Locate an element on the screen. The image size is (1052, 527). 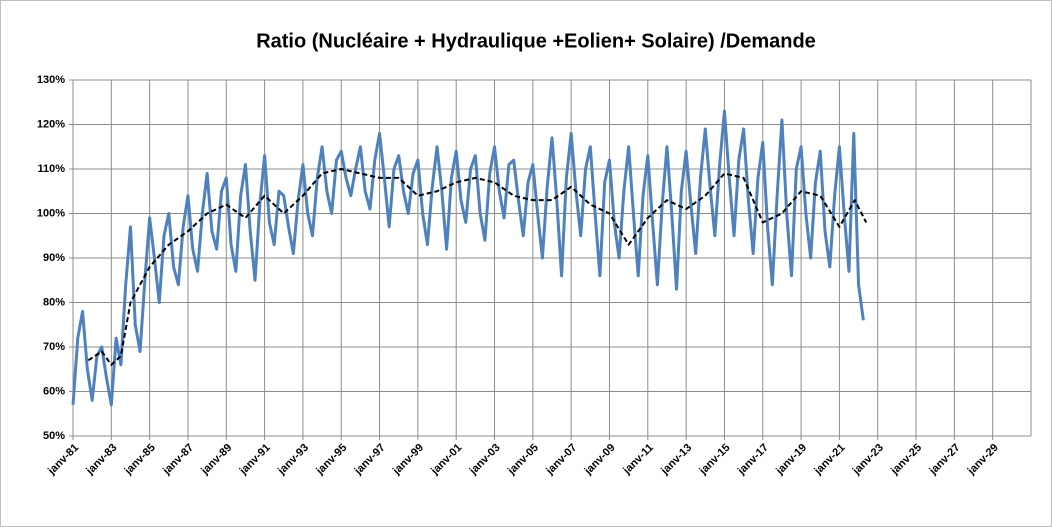
y-tick-label: 70% is located at coordinates (54, 347).